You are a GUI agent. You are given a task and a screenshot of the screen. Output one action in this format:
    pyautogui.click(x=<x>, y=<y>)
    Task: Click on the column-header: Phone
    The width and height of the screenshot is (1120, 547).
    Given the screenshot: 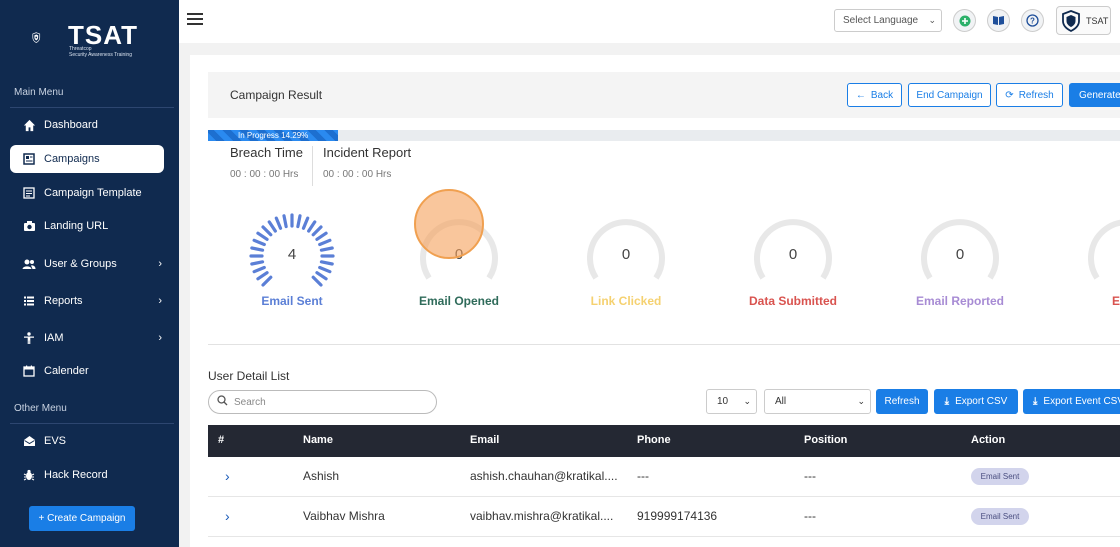 What is the action you would take?
    pyautogui.click(x=654, y=440)
    